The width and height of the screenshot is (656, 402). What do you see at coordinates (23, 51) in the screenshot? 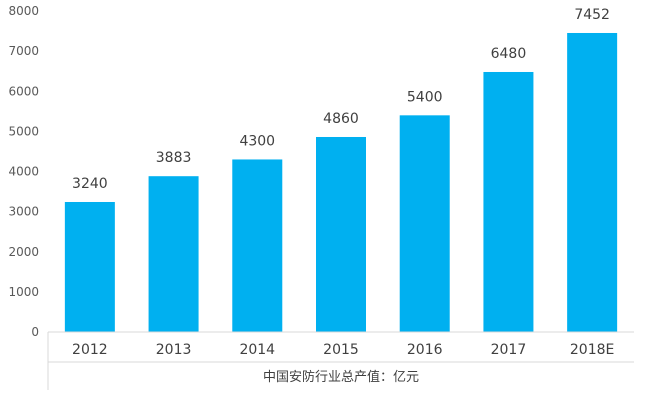
I see `y-tick-label: 7000` at bounding box center [23, 51].